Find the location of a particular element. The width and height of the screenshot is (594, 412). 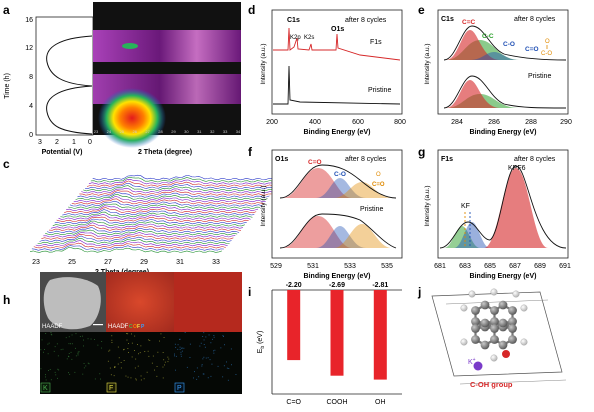

panel-a-xlabel: Potential (V) is located at coordinates (62, 152).